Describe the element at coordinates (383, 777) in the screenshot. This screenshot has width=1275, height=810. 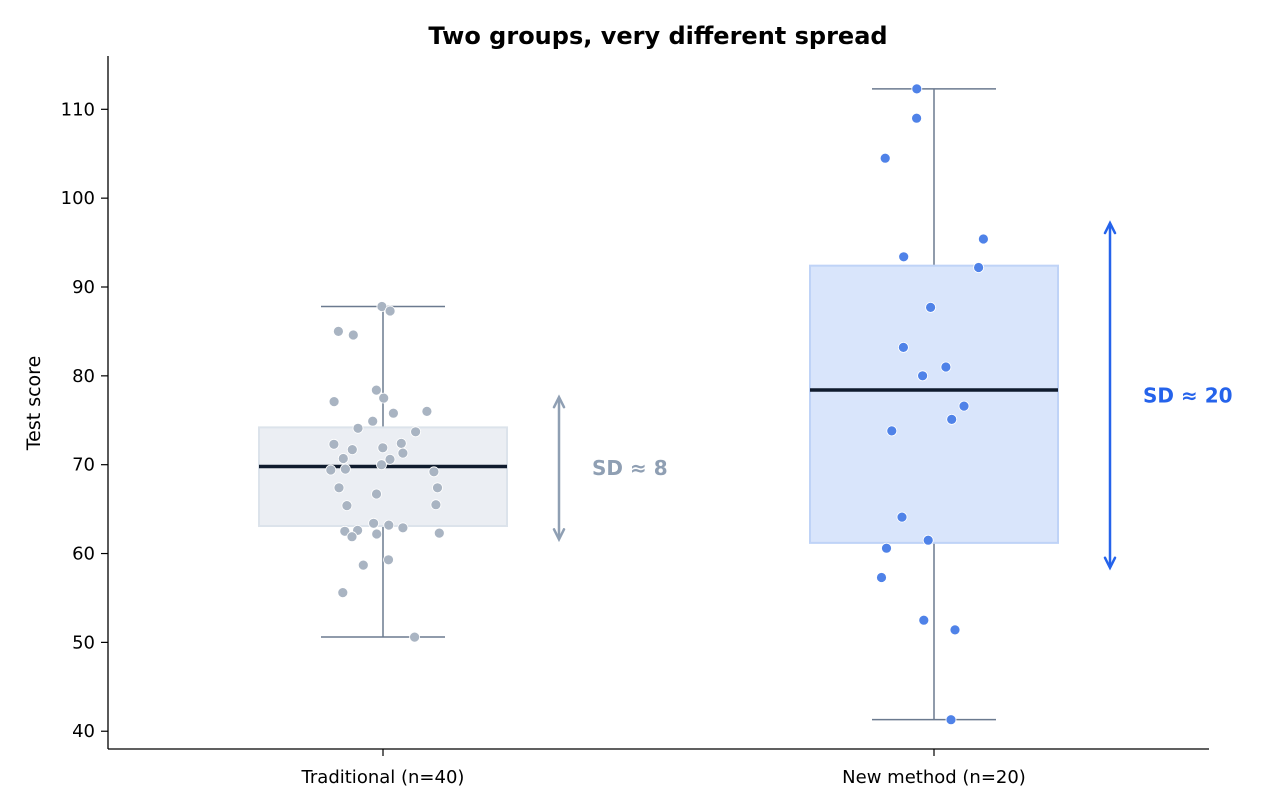
I see `x-tick-label: Traditional (n=40)` at that location.